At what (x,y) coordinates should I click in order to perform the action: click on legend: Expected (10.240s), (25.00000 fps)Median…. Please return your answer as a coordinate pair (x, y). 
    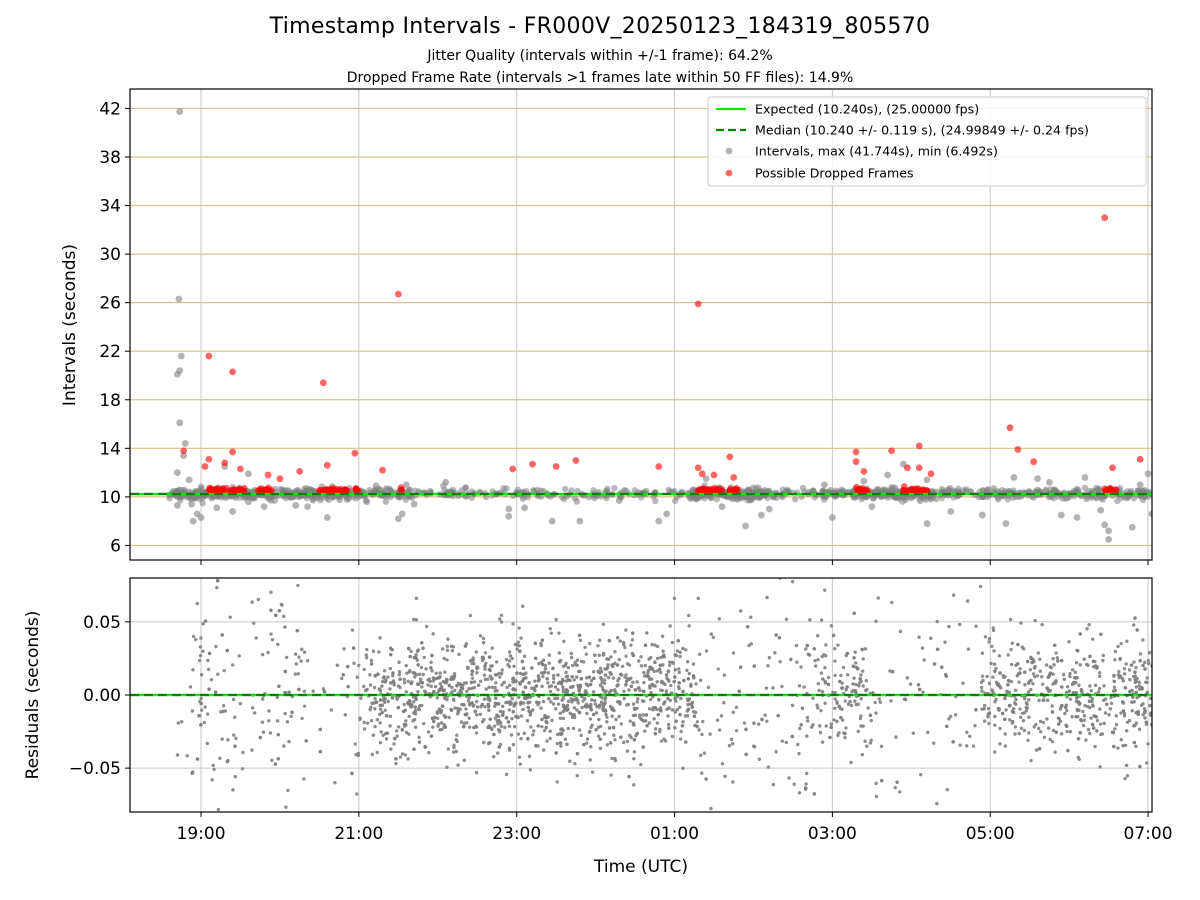
    Looking at the image, I should click on (927, 141).